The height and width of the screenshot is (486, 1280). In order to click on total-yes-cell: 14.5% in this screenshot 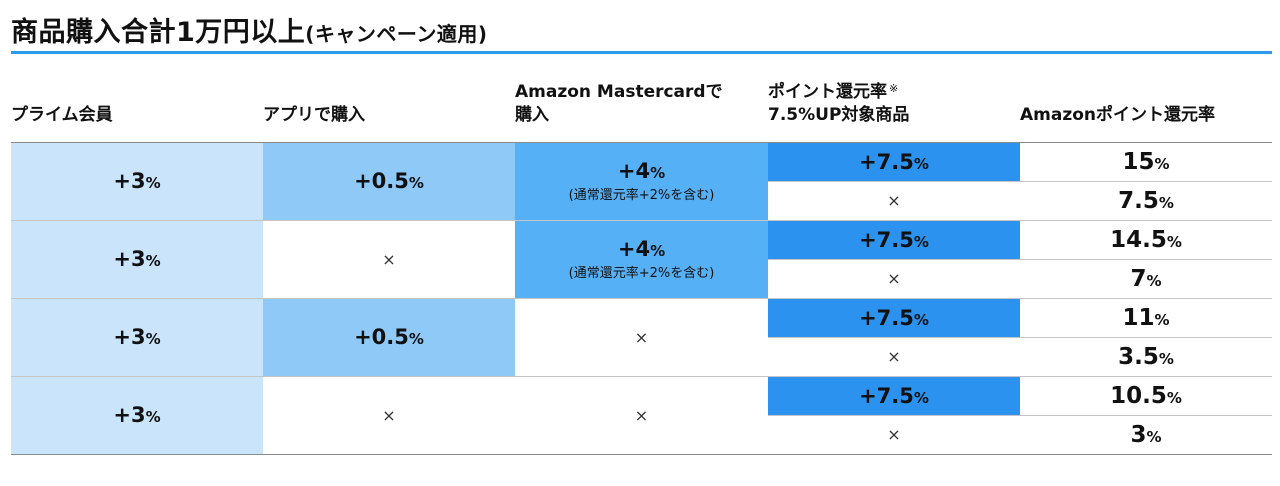, I will do `click(1146, 239)`.